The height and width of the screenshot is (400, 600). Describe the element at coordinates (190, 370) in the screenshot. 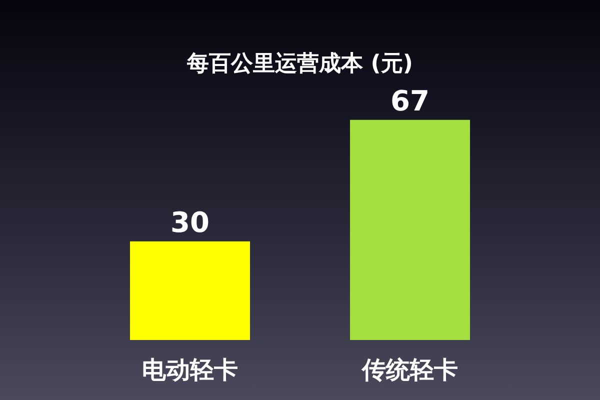

I see `x-tick-label: 电动轻卡` at that location.